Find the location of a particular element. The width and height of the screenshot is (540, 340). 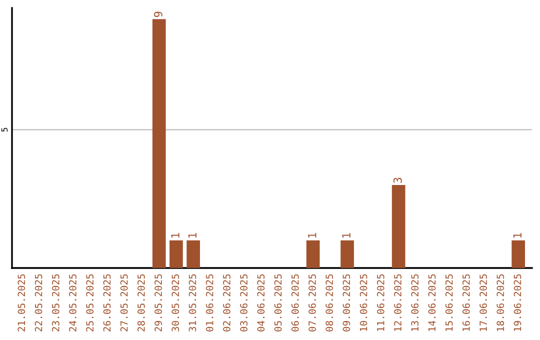

x-tick-label: 14.06.2025 is located at coordinates (432, 302).